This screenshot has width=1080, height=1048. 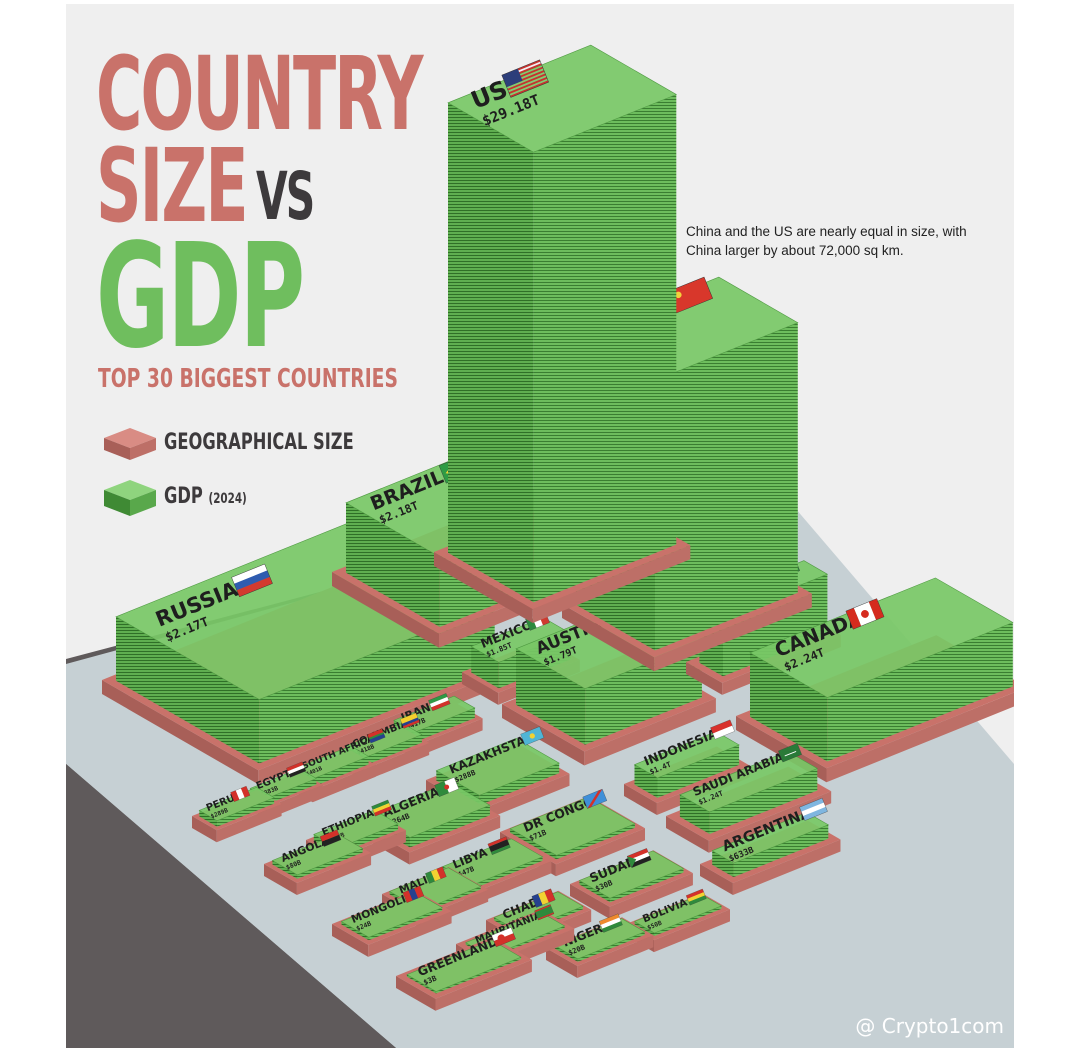 I want to click on gdp-prism-front-libya, so click(x=508, y=872).